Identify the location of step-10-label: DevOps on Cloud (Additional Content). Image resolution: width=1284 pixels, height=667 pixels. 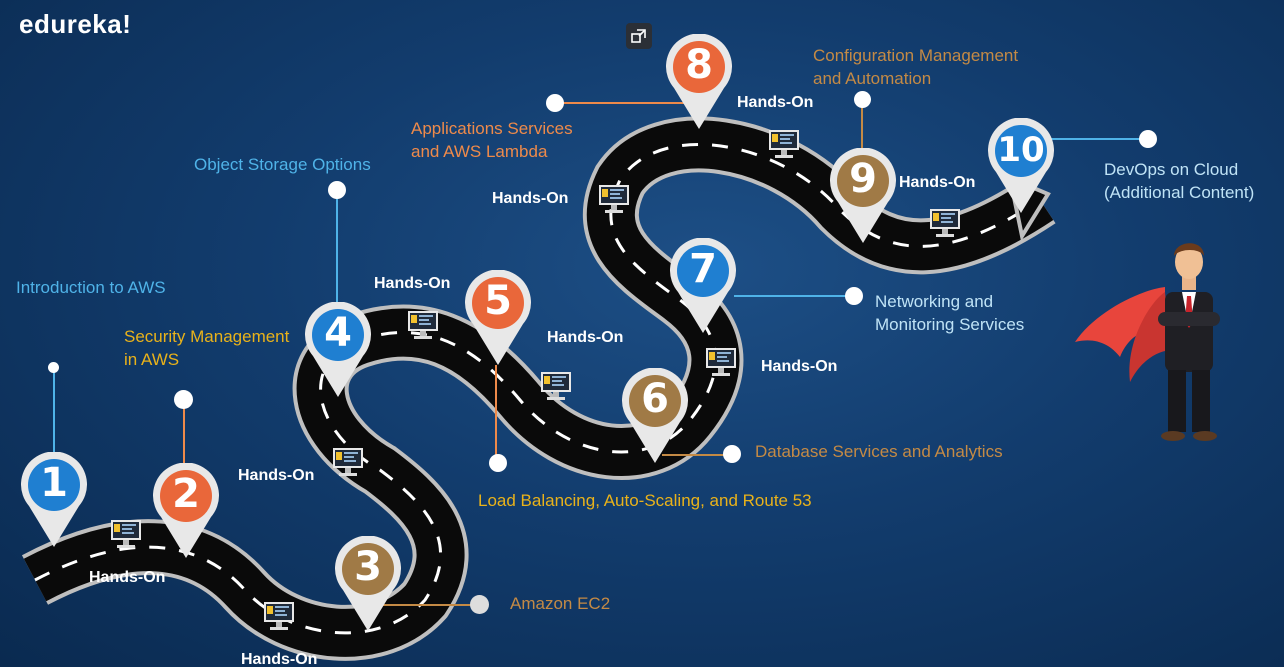
(1179, 181).